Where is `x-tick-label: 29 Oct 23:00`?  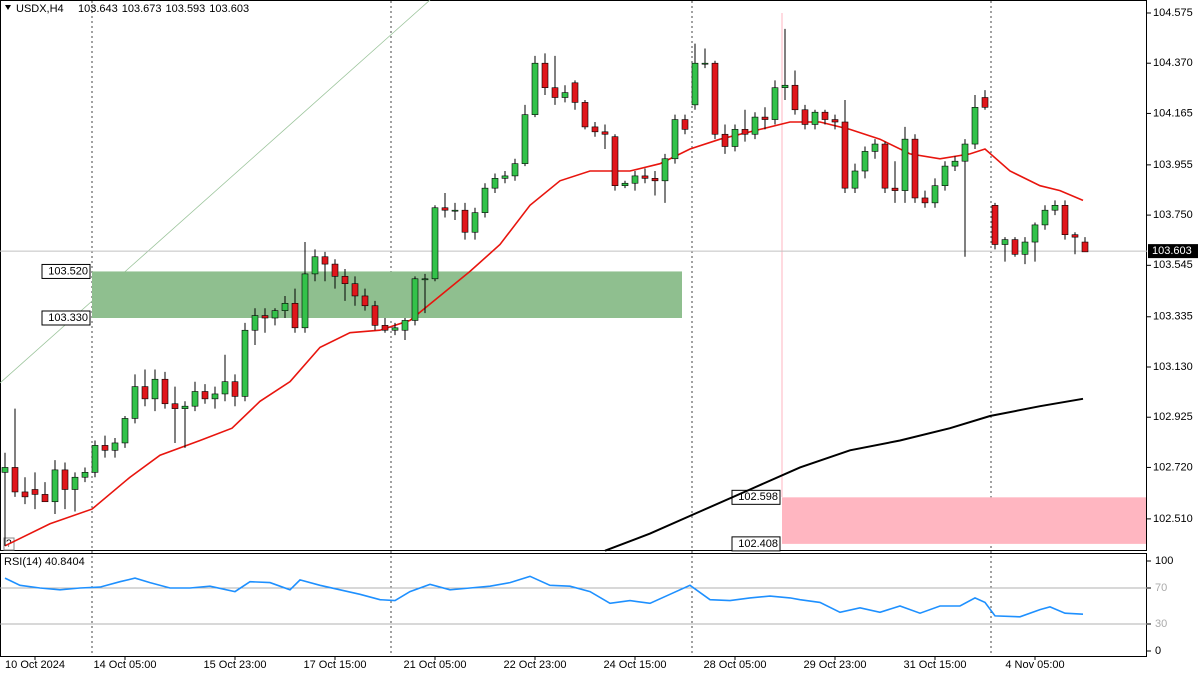 x-tick-label: 29 Oct 23:00 is located at coordinates (835, 665).